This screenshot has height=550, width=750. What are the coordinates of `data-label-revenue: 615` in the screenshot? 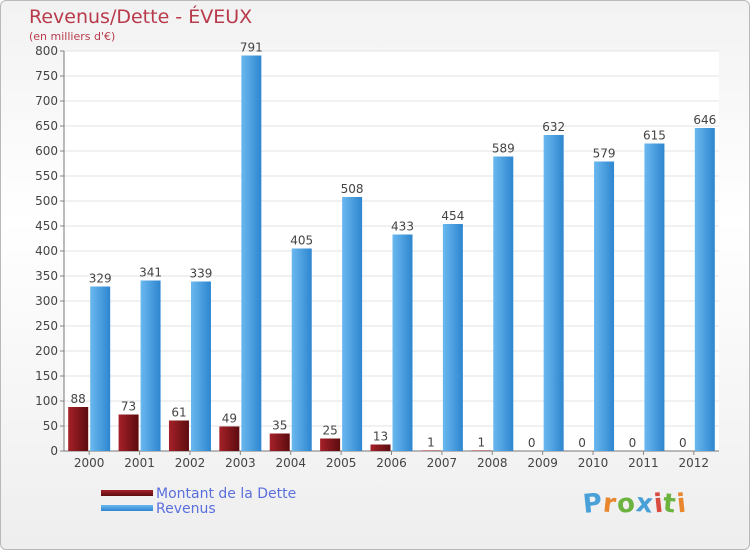 It's located at (654, 136).